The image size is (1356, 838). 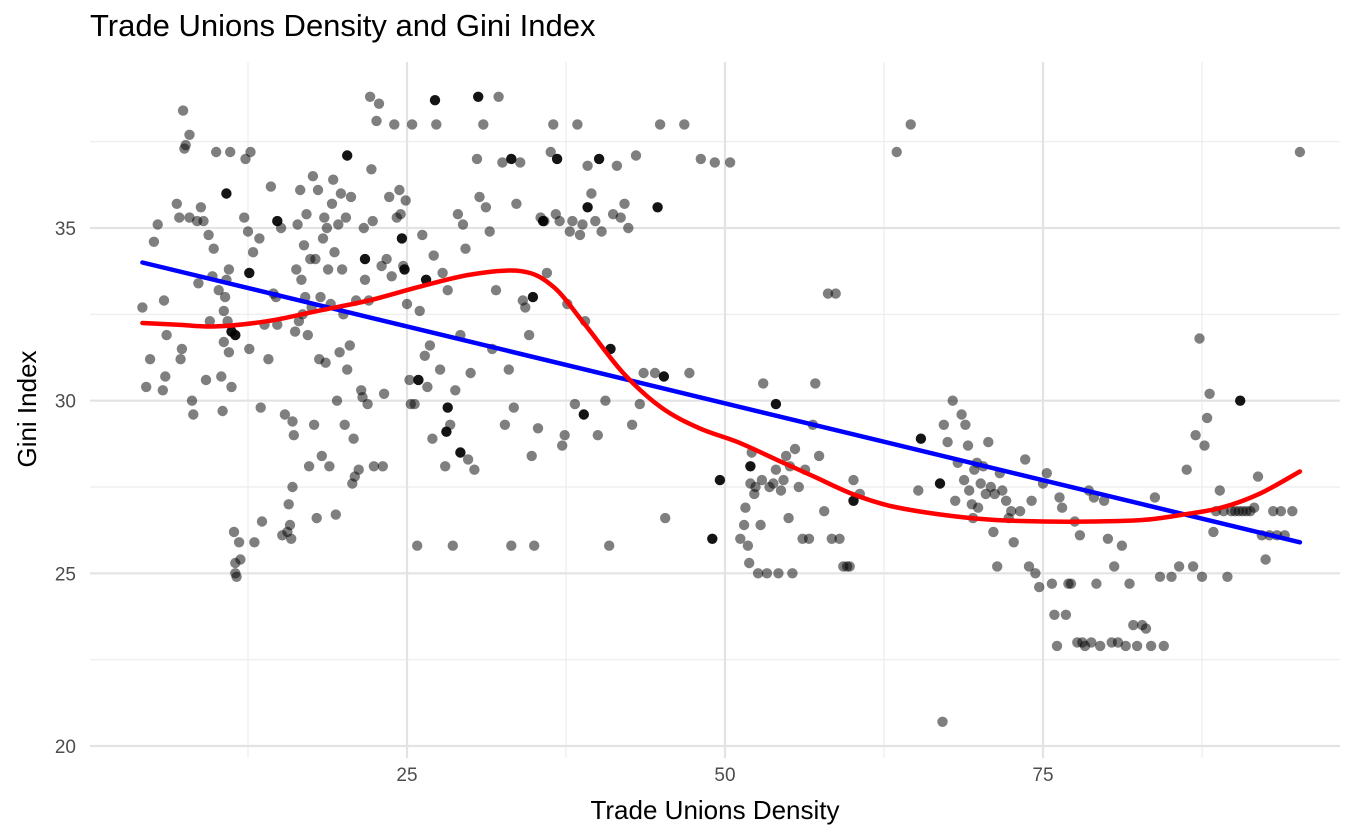 I want to click on y-tick-label: 20, so click(x=65, y=747).